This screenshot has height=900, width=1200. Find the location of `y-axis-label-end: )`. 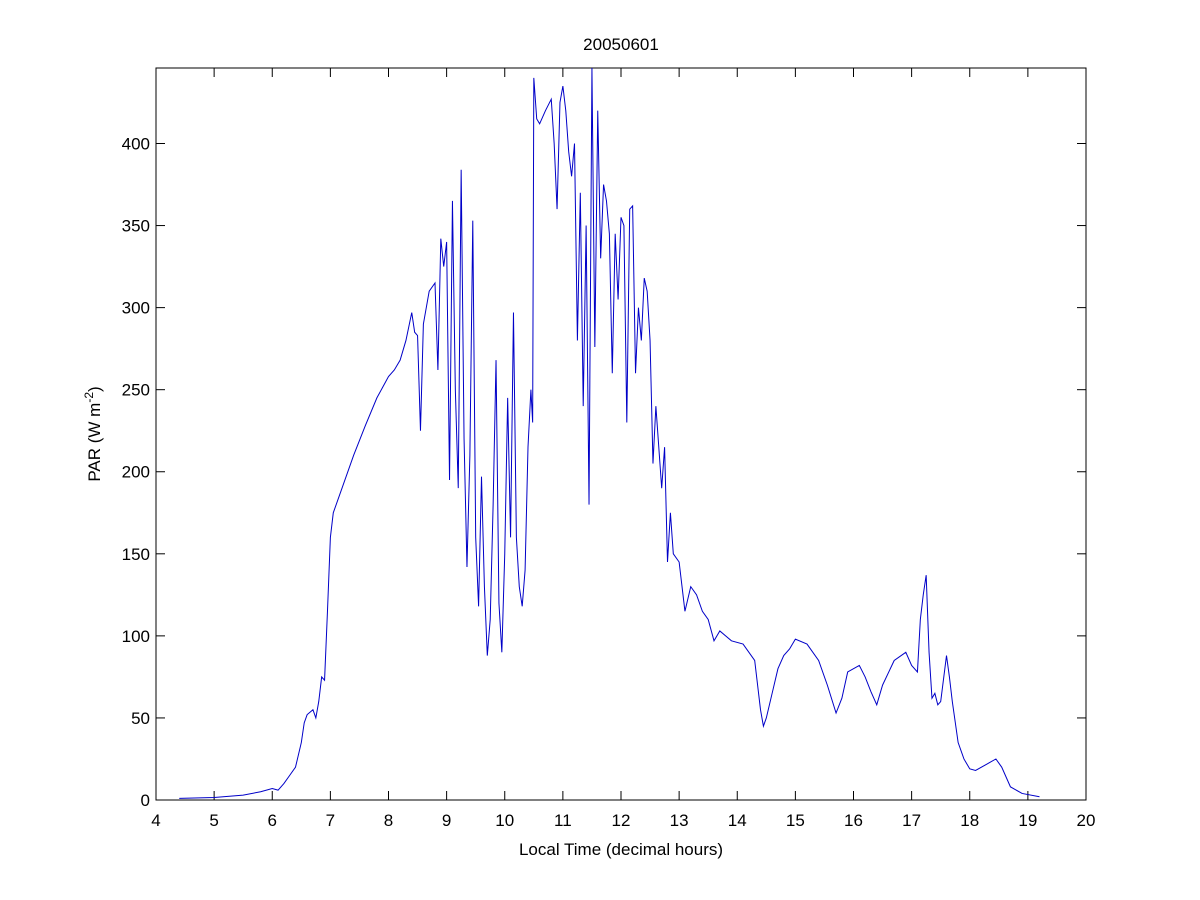

y-axis-label-end: ) is located at coordinates (94, 389).